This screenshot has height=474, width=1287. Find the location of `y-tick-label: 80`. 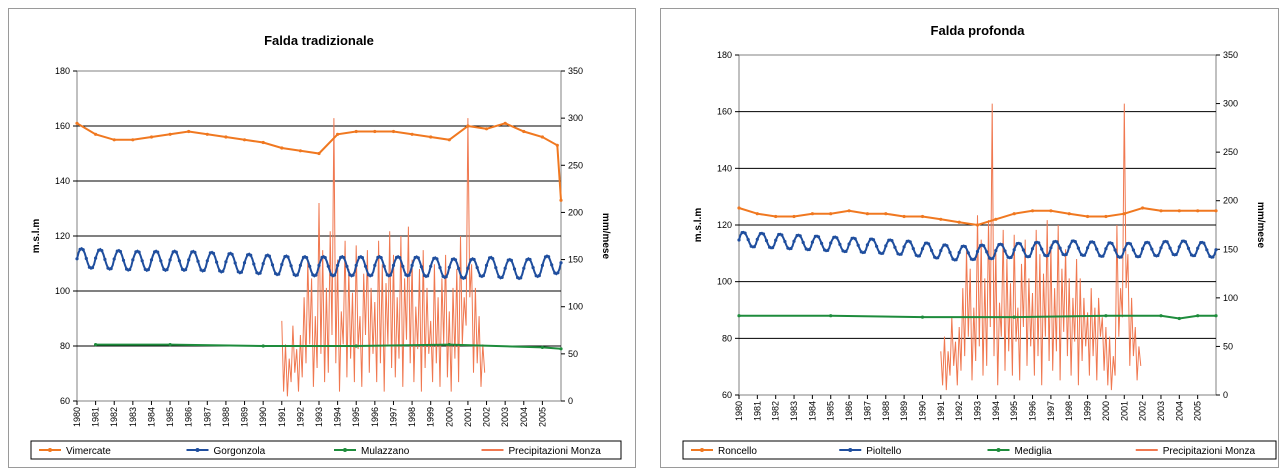

y-tick-label: 80 is located at coordinates (727, 338).